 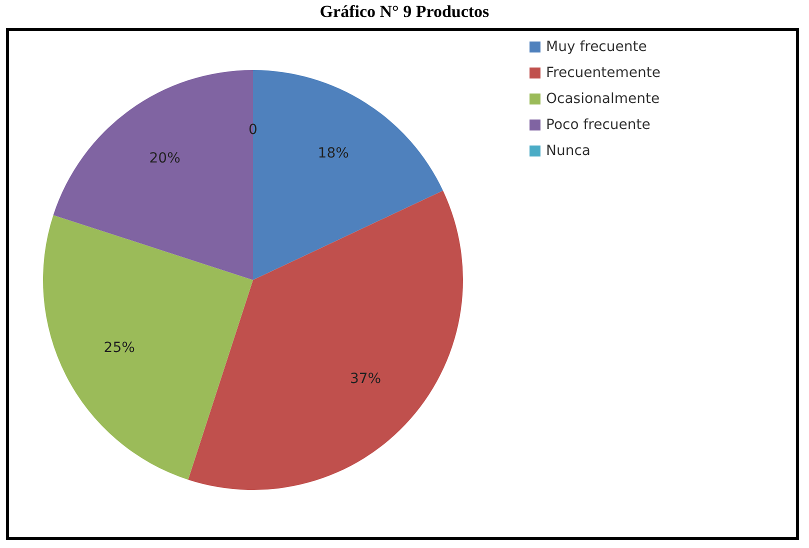 What do you see at coordinates (119, 348) in the screenshot?
I see `data-label: 25%` at bounding box center [119, 348].